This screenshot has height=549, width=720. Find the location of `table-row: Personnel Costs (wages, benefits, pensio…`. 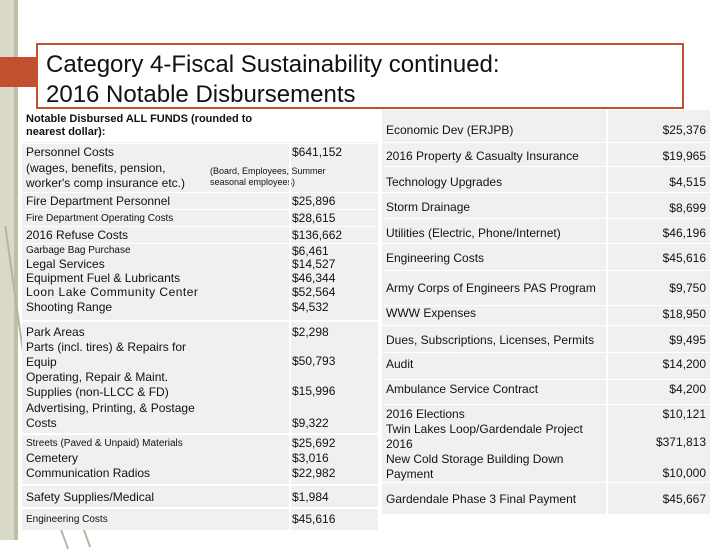

table-row: Personnel Costs (wages, benefits, pensio… is located at coordinates (200, 167).